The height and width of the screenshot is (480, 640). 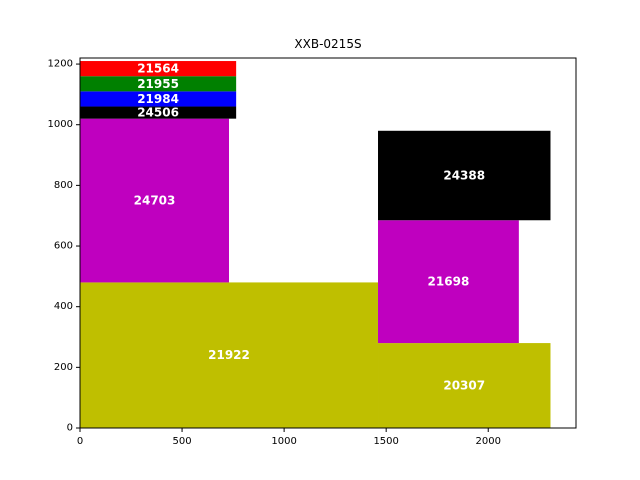 I want to click on block-label: 21698, so click(x=449, y=282).